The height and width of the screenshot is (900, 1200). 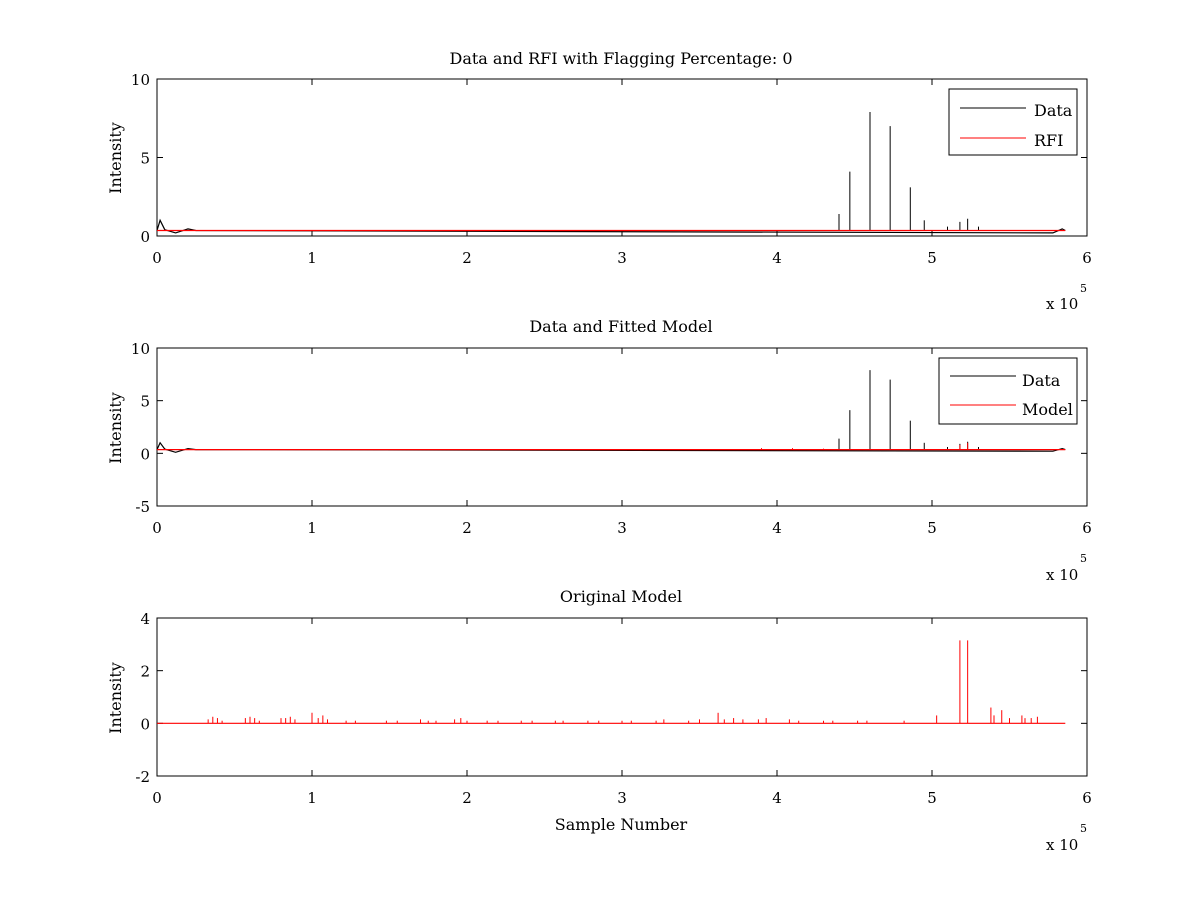 I want to click on series-model, so click(x=611, y=446).